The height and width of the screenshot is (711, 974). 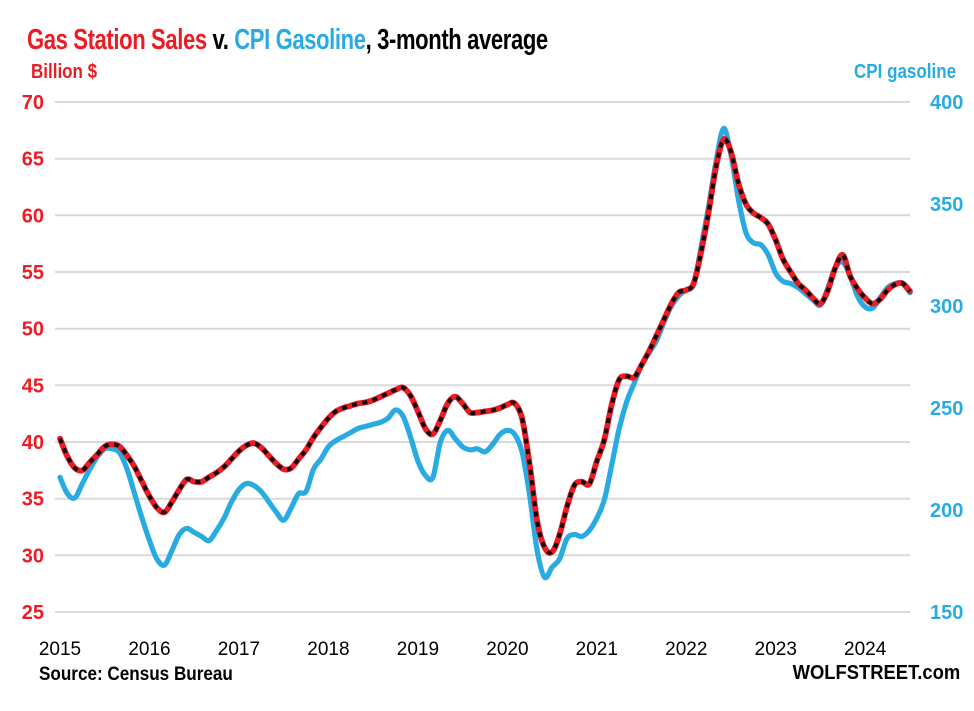 I want to click on chart-title-cpi: CPI Gasoline, so click(x=300, y=40).